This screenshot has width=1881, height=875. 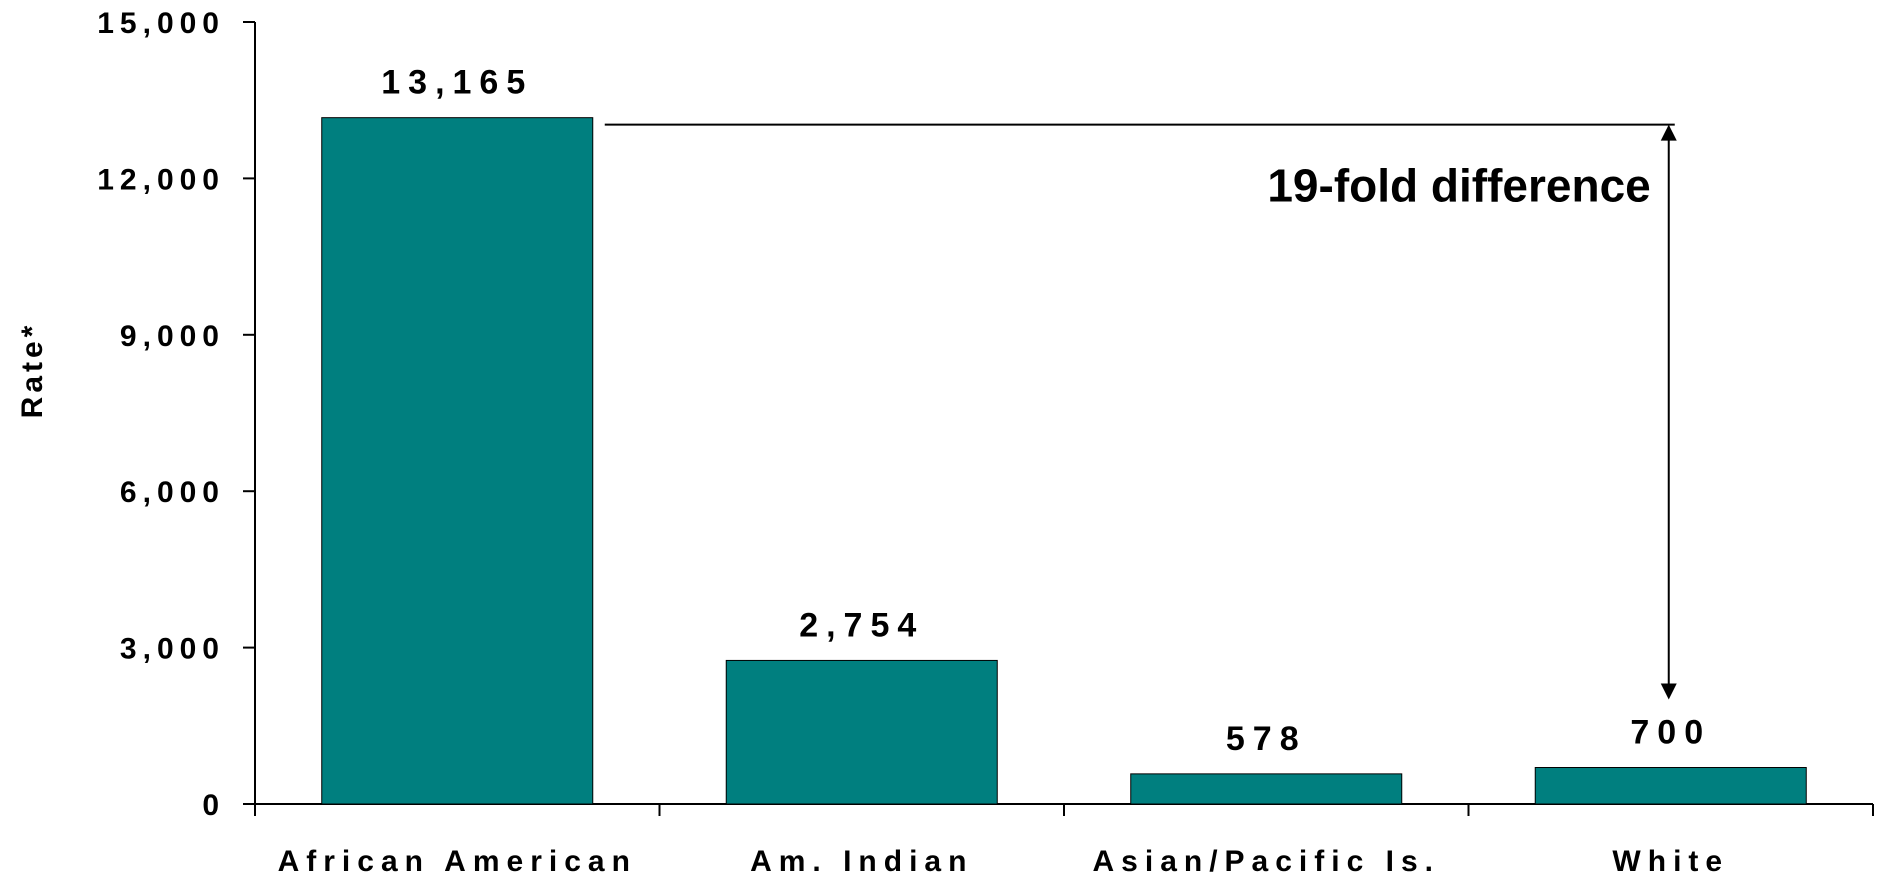 What do you see at coordinates (1266, 860) in the screenshot?
I see `category-label: Asian/Pacific Is.` at bounding box center [1266, 860].